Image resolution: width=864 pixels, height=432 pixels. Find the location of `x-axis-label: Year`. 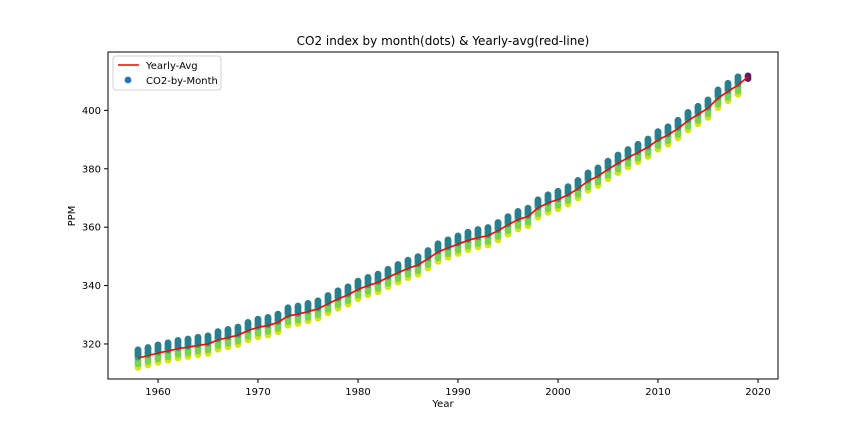

x-axis-label: Year is located at coordinates (442, 404).